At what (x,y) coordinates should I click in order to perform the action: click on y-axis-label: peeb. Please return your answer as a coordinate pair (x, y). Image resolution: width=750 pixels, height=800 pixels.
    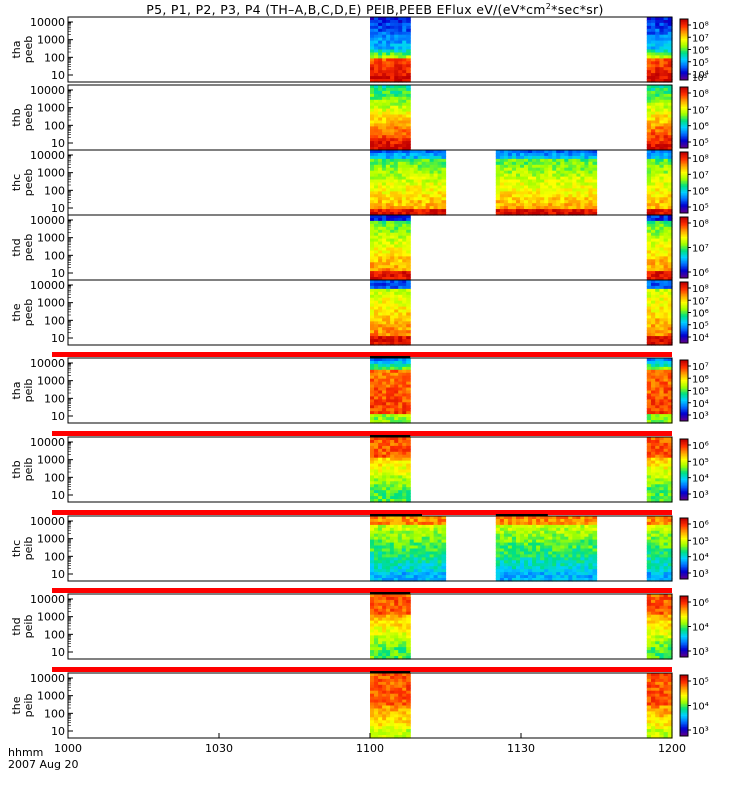
    Looking at the image, I should click on (28, 50).